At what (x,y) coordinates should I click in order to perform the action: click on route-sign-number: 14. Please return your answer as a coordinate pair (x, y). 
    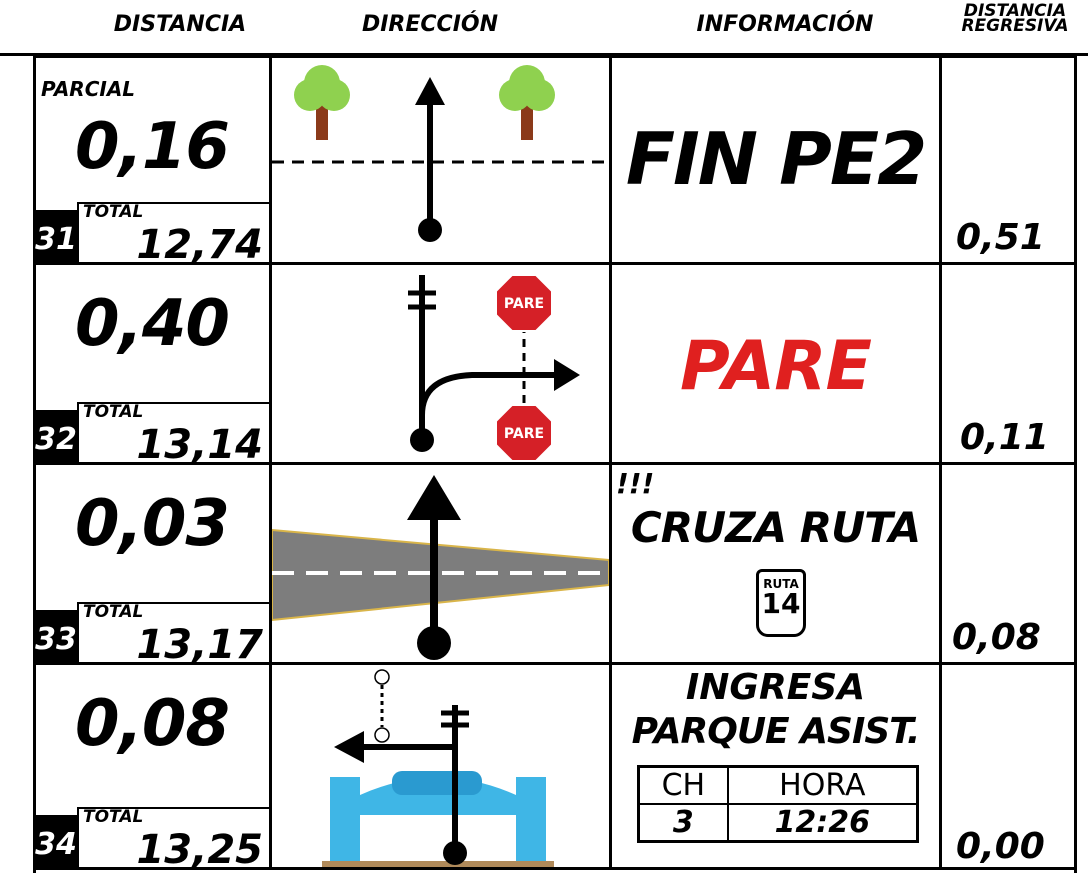
    Looking at the image, I should click on (781, 603).